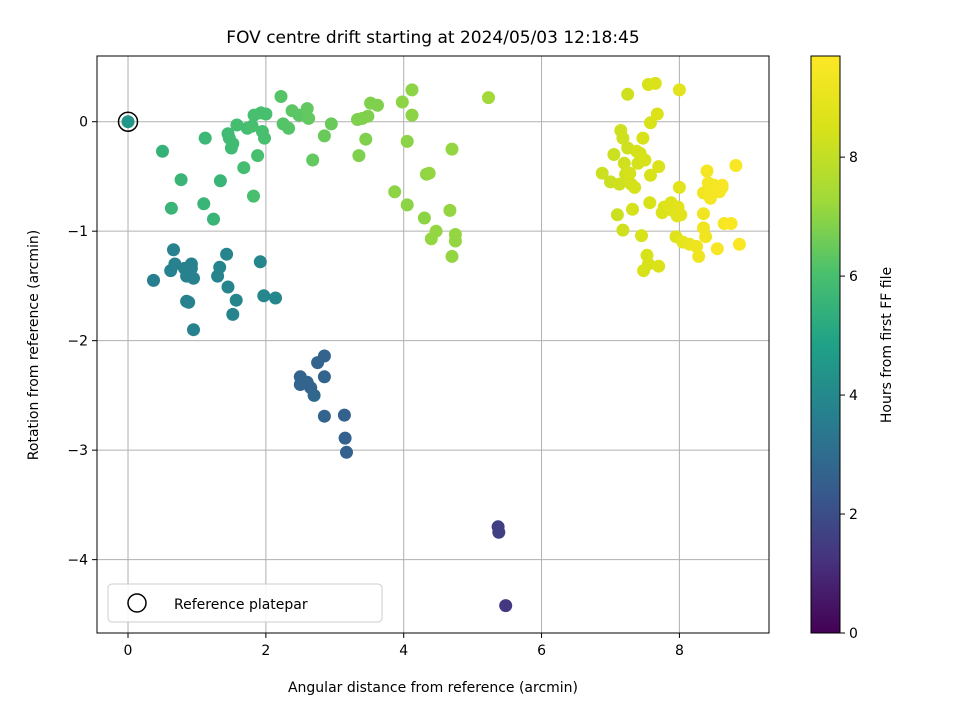 The width and height of the screenshot is (960, 720). Describe the element at coordinates (433, 688) in the screenshot. I see `x-axis-label: Angular distance from reference (arcmin)` at that location.